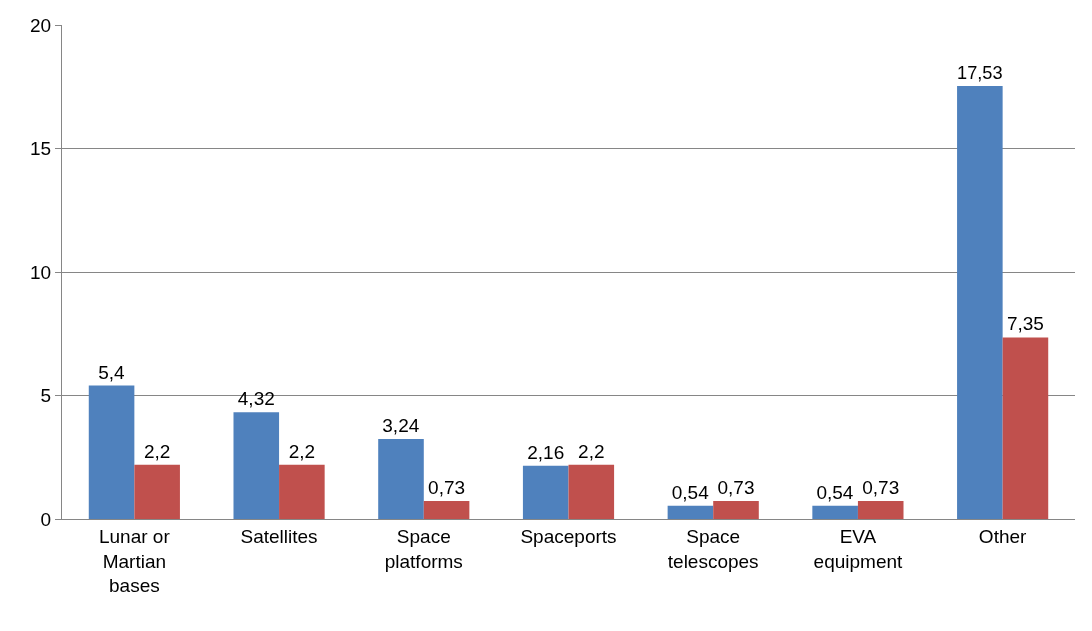 The height and width of the screenshot is (631, 1092). Describe the element at coordinates (134, 561) in the screenshot. I see `x-tick-label: Lunar or Martian bases` at that location.